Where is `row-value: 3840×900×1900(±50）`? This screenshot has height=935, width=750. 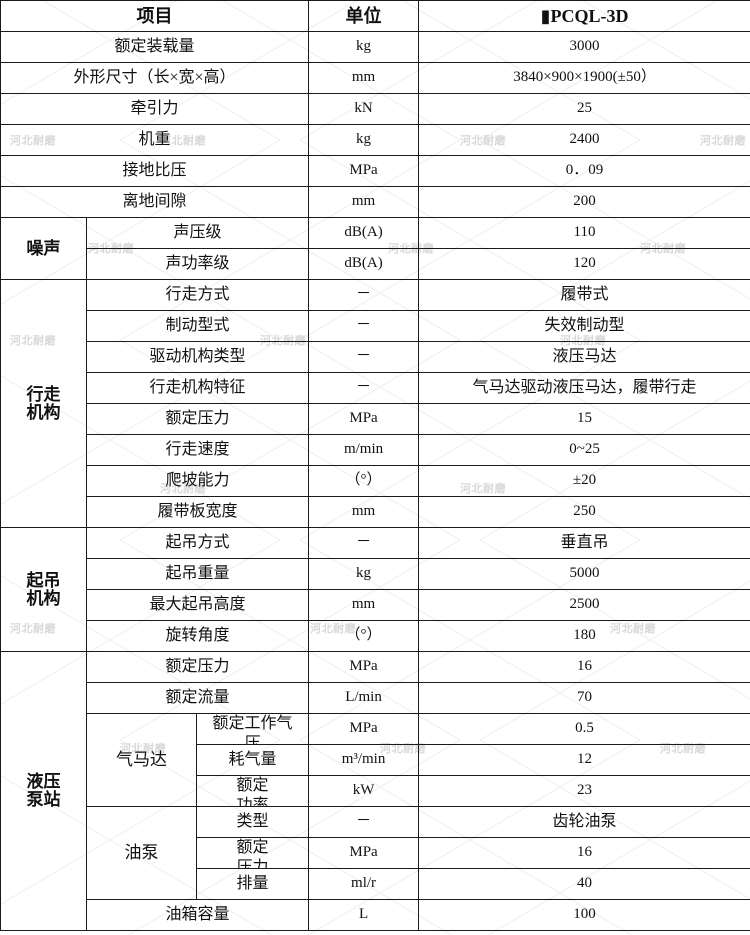
row-value: 3840×900×1900(±50） is located at coordinates (584, 78).